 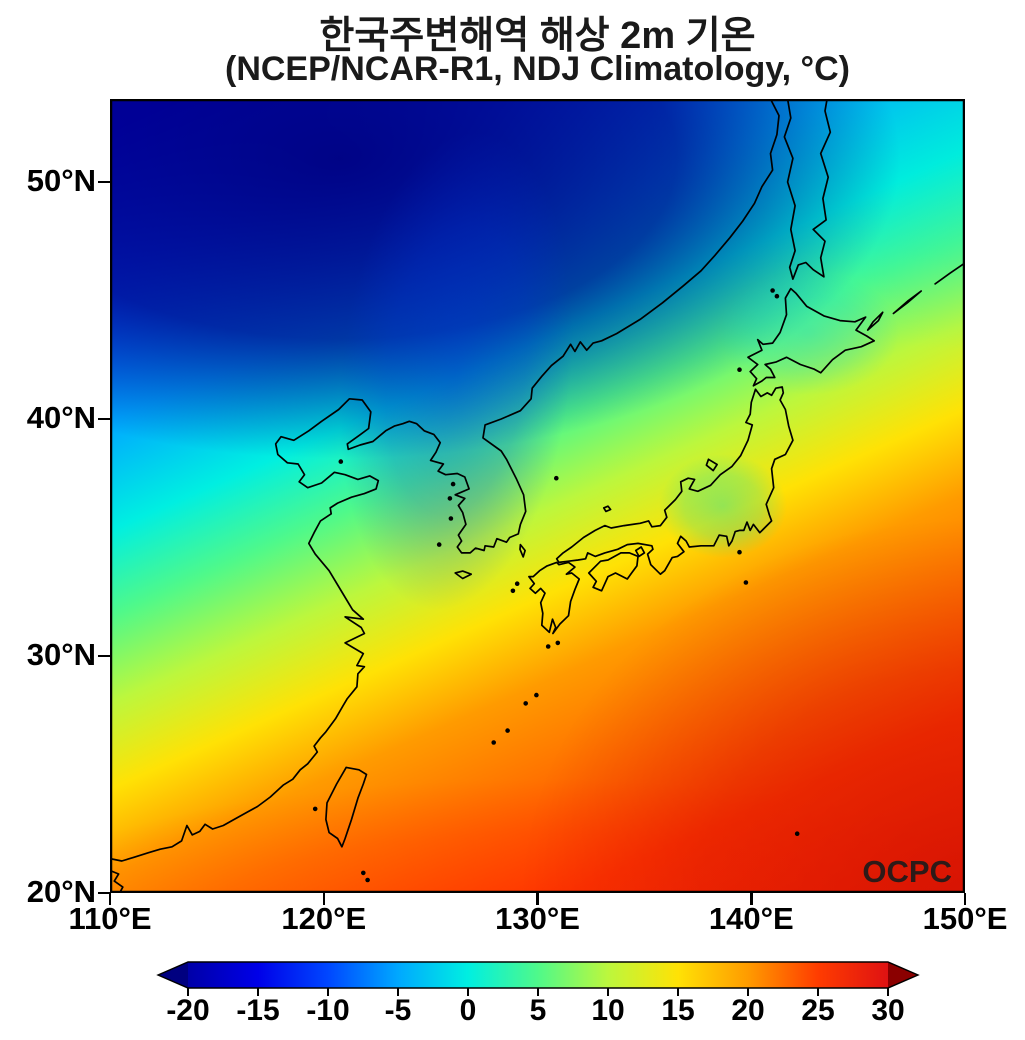 I want to click on field-overlay-kor, so click(x=456, y=371).